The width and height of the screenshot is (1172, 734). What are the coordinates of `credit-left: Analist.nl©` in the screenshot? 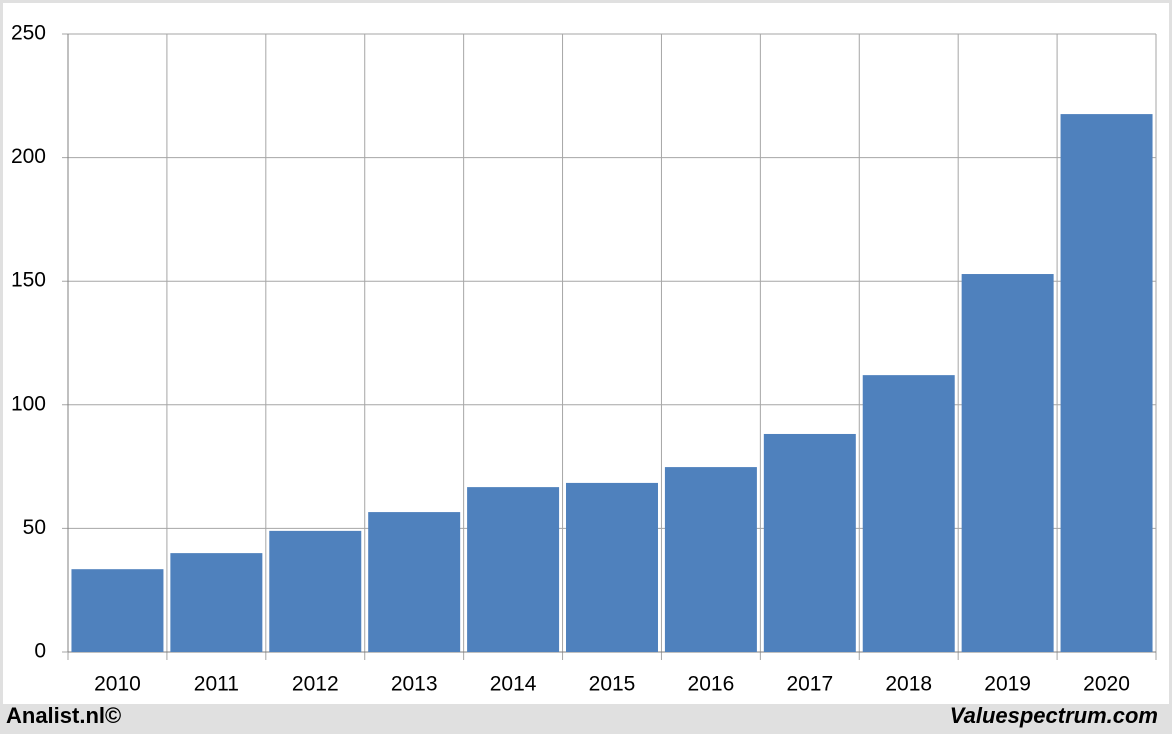 It's located at (63, 715).